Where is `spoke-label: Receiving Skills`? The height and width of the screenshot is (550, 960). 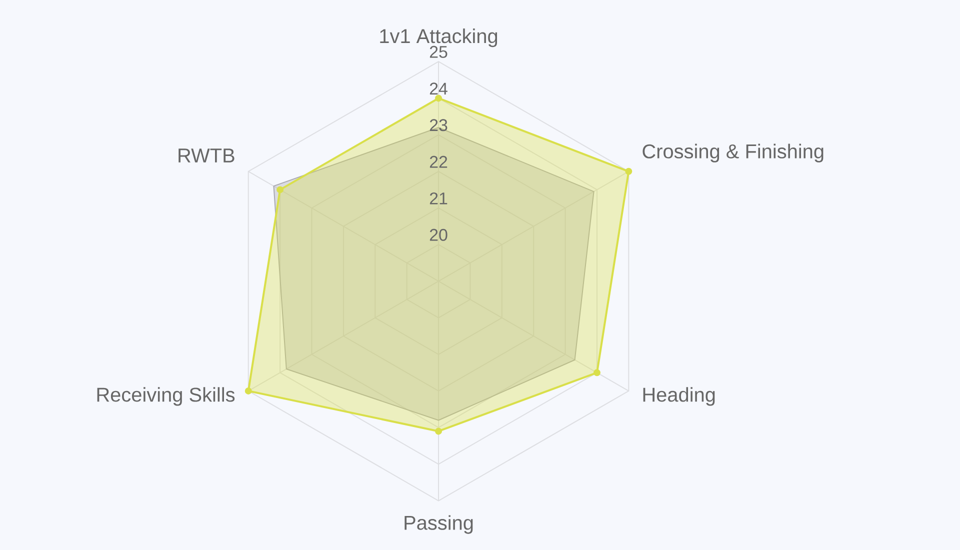
spoke-label: Receiving Skills is located at coordinates (166, 396).